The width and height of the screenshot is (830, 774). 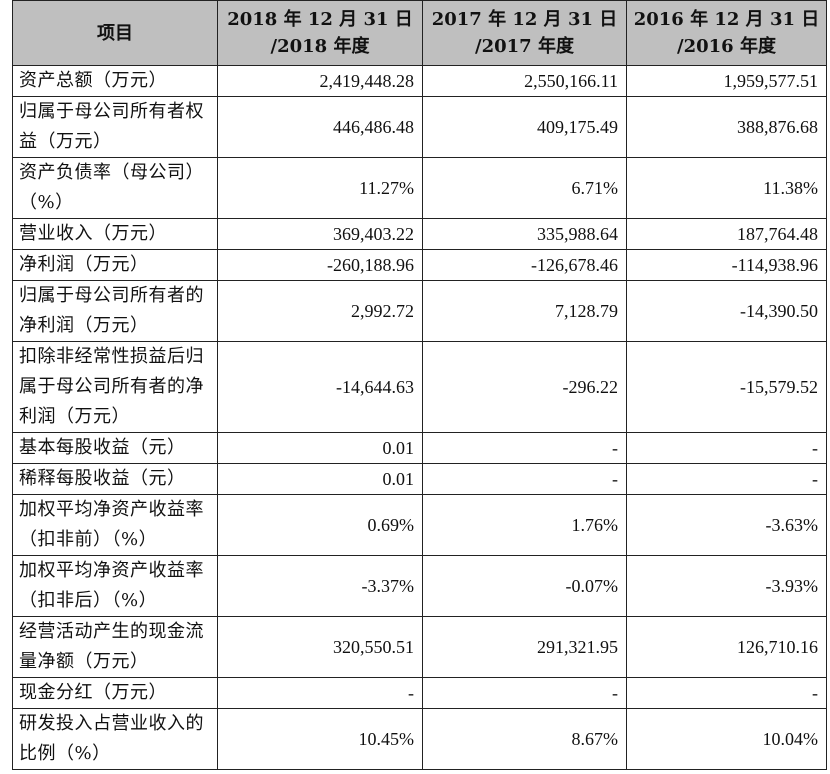 I want to click on cell-2017: -0.07%, so click(x=524, y=586).